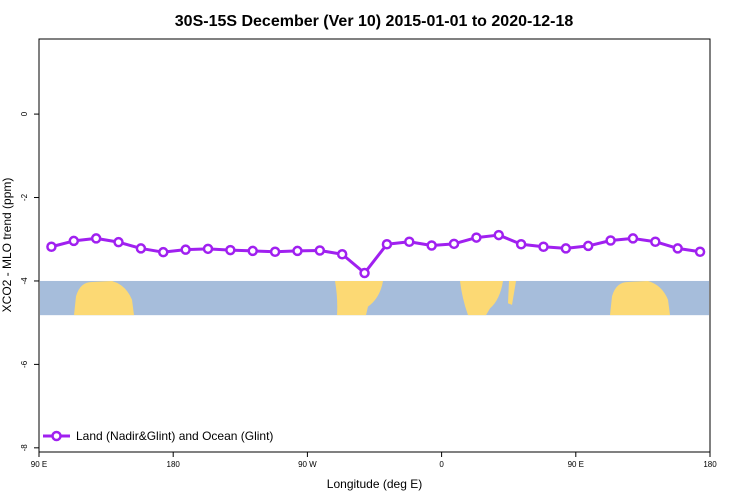  I want to click on series-line, so click(376, 254).